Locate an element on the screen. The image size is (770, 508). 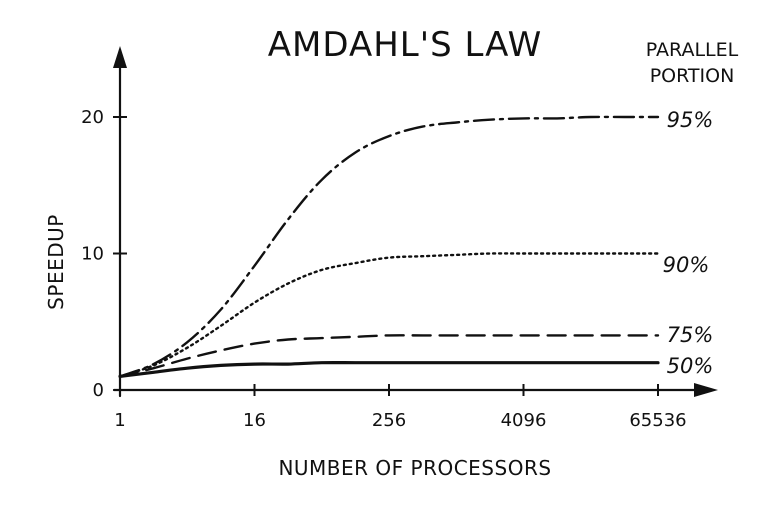
series-labels: 95% 90% 75% 50% is located at coordinates (688, 243).